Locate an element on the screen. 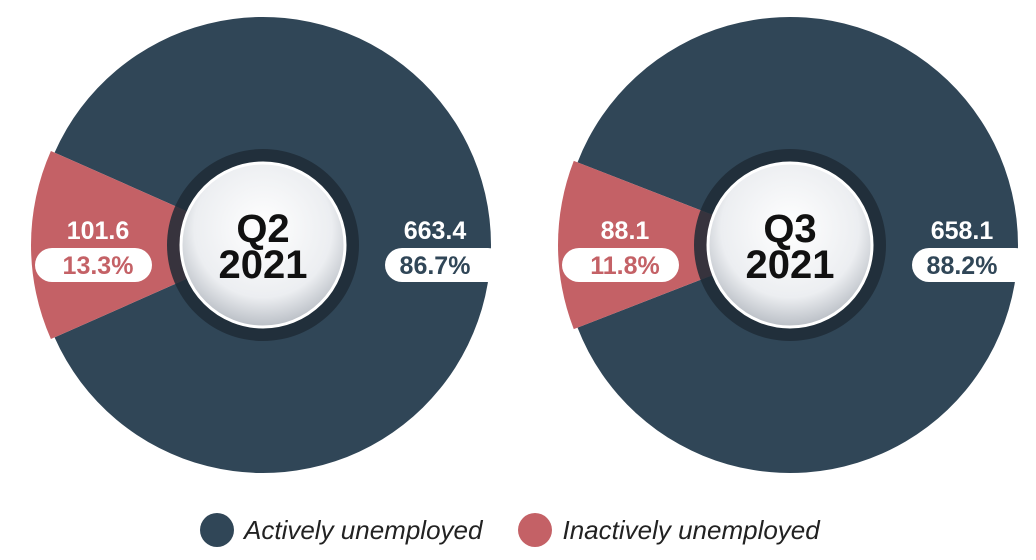  legend-item-inactive: Inactively unemployed is located at coordinates (669, 530).